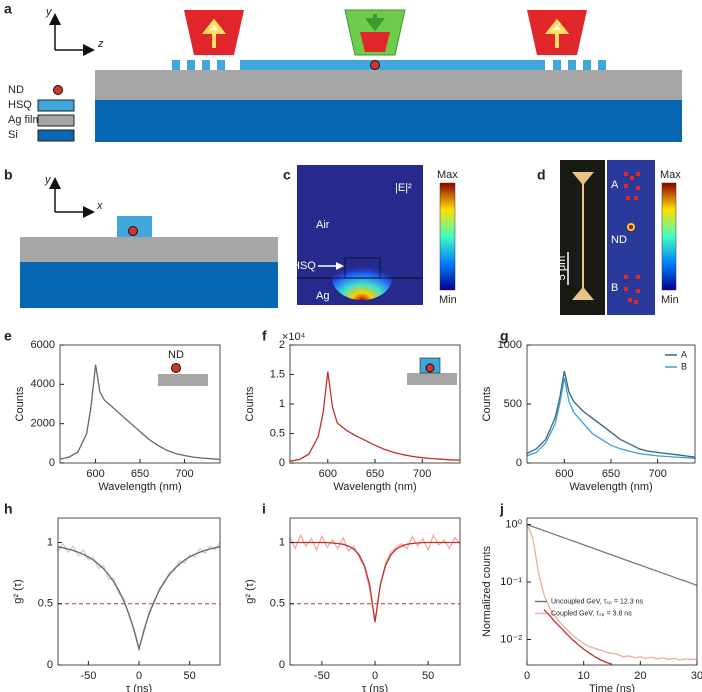 This screenshot has width=702, height=692. What do you see at coordinates (264, 509) in the screenshot?
I see `panel-label: i` at bounding box center [264, 509].